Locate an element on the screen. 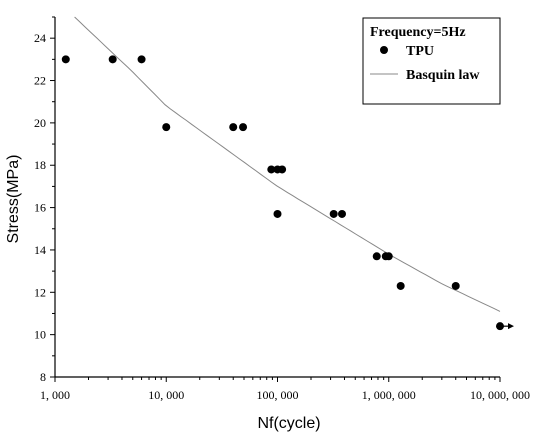 This screenshot has width=550, height=440. runout-arrow-head is located at coordinates (511, 326).